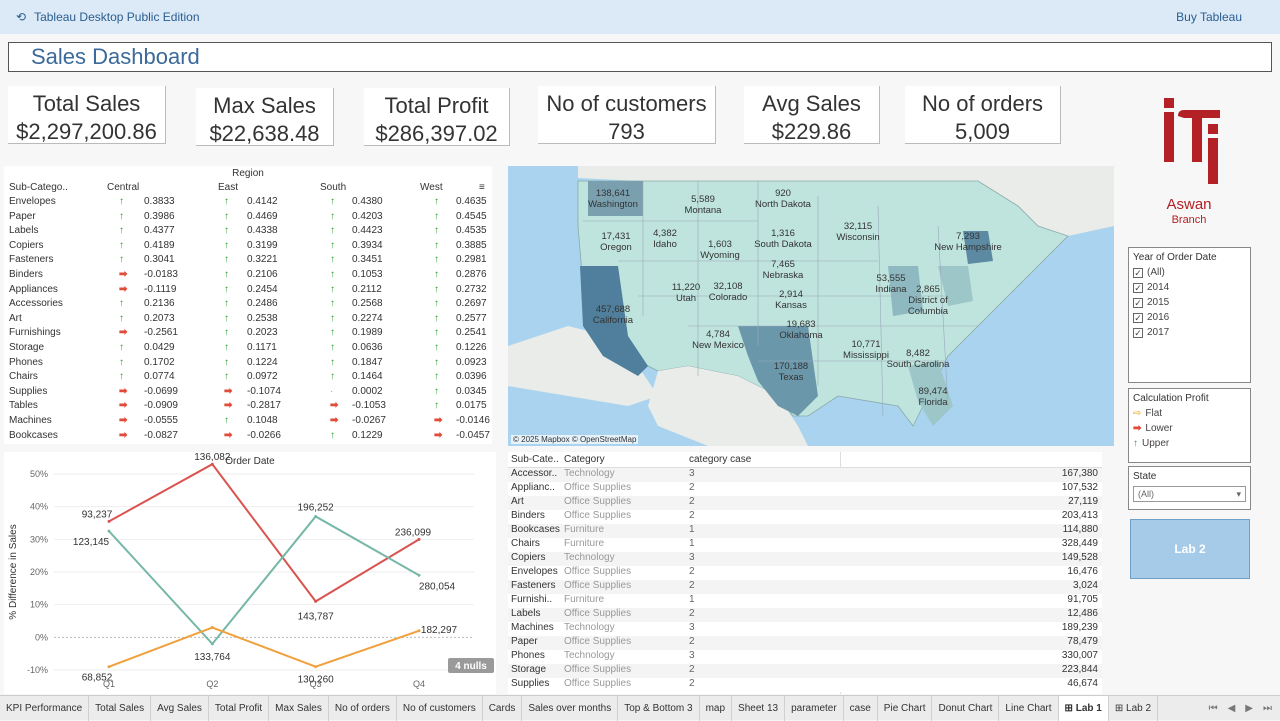  I want to click on map-state-label: 17,431 Oregon, so click(616, 242).